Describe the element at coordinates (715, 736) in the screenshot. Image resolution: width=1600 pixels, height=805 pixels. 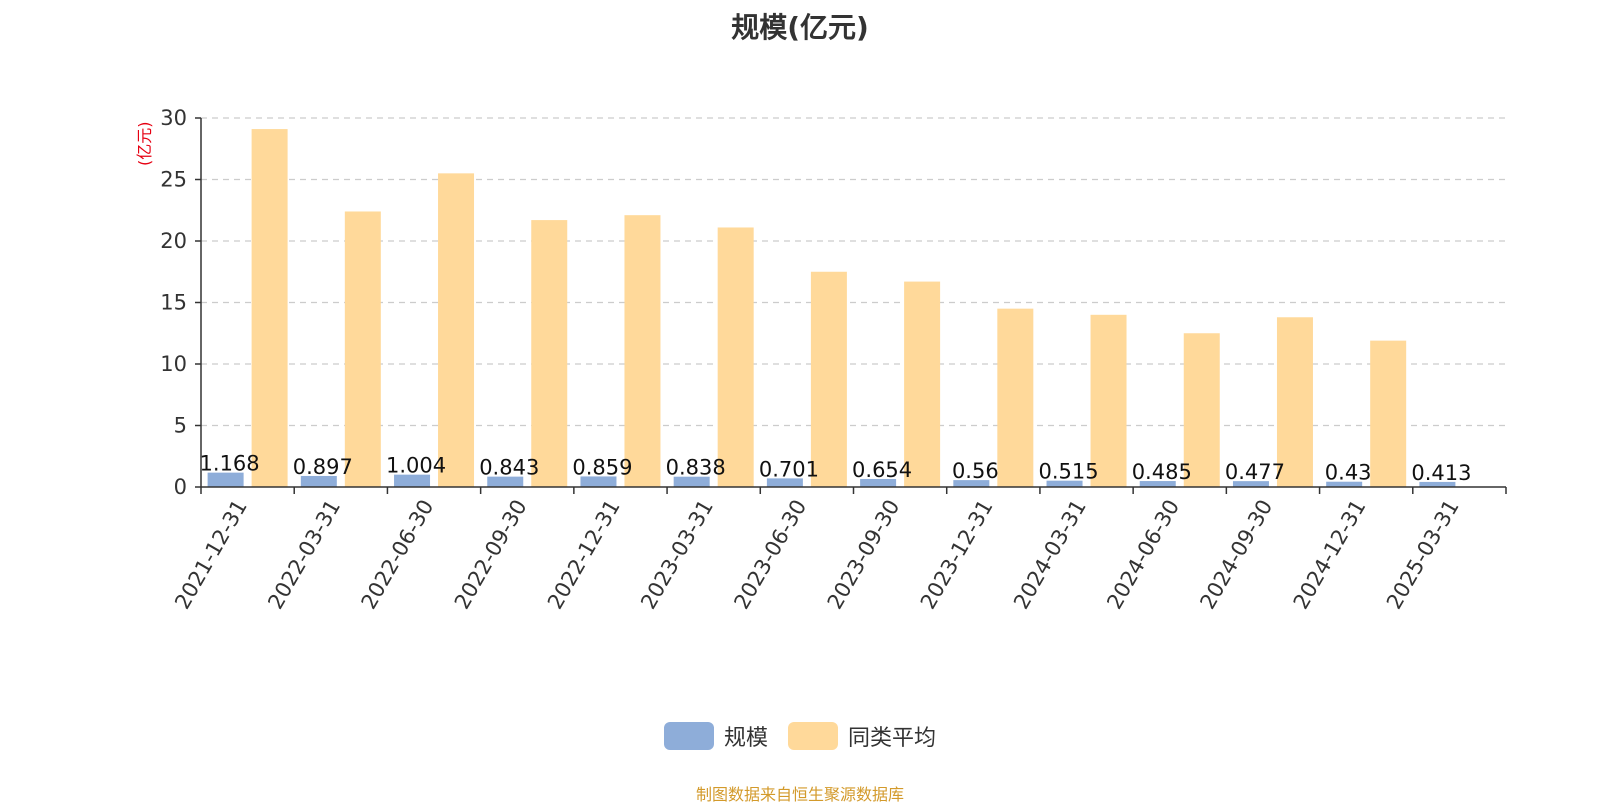
I see `legend-item-scale: 规模` at that location.